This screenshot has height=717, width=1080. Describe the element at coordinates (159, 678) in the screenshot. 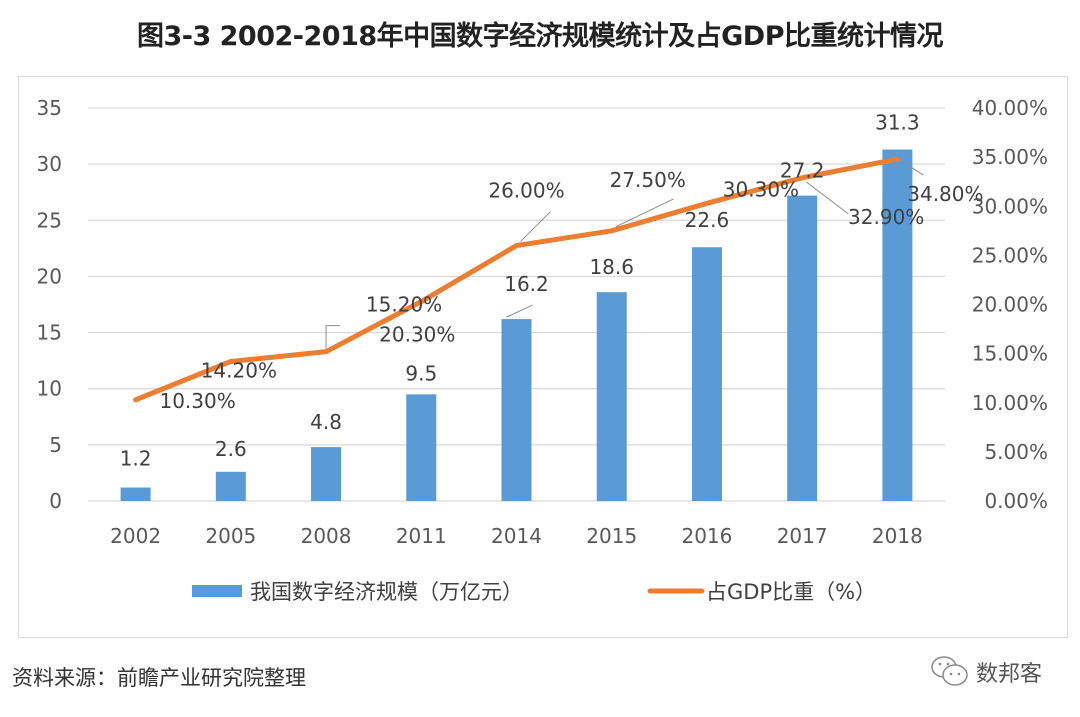

I see `source-note: 资料来源：前瞻产业研究院整理` at that location.